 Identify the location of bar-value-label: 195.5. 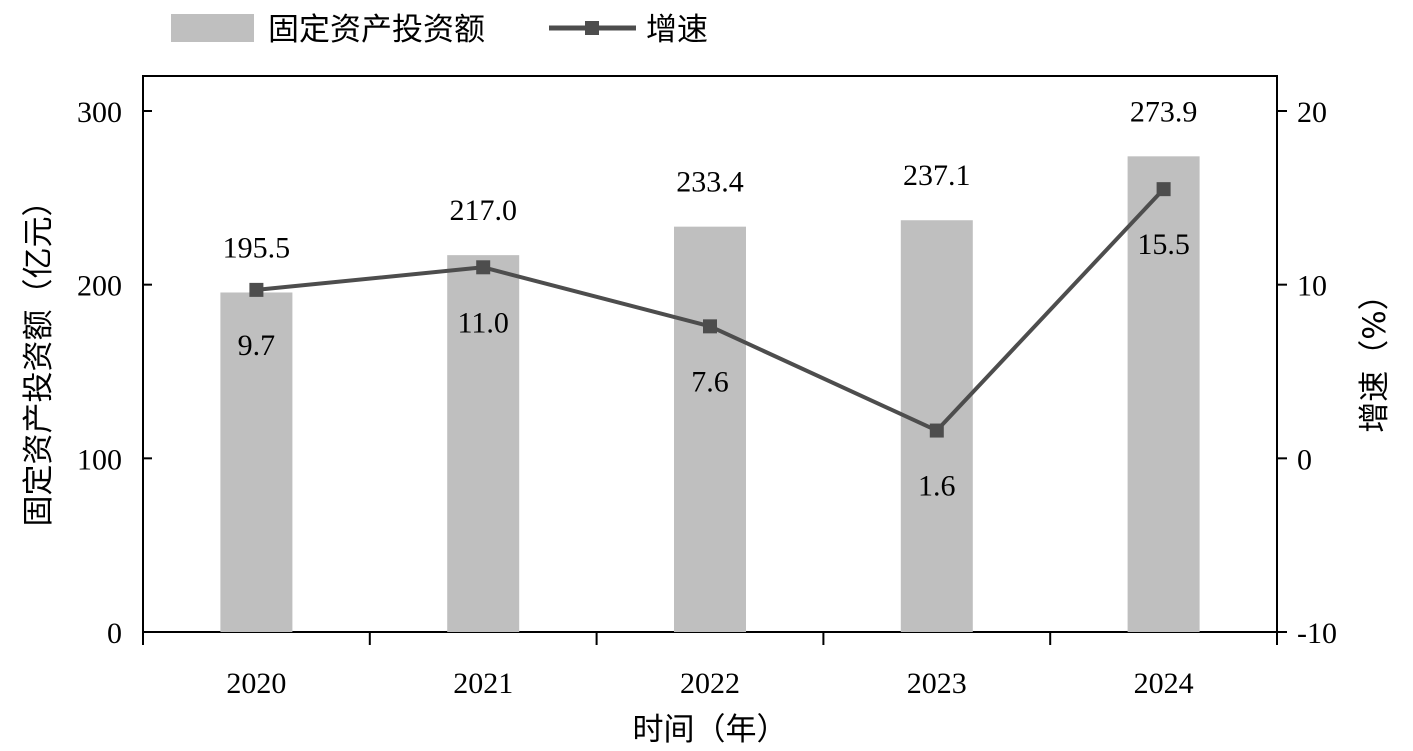
(257, 247).